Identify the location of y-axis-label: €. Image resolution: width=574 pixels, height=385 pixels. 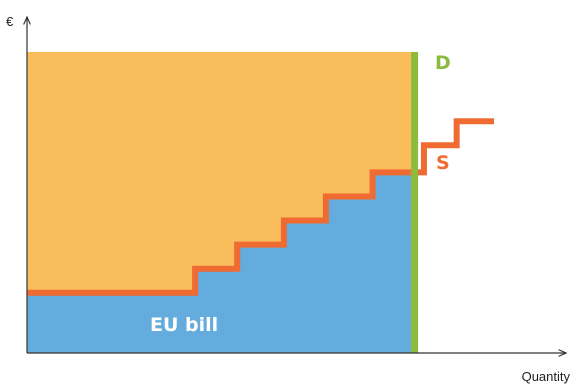
(10, 21).